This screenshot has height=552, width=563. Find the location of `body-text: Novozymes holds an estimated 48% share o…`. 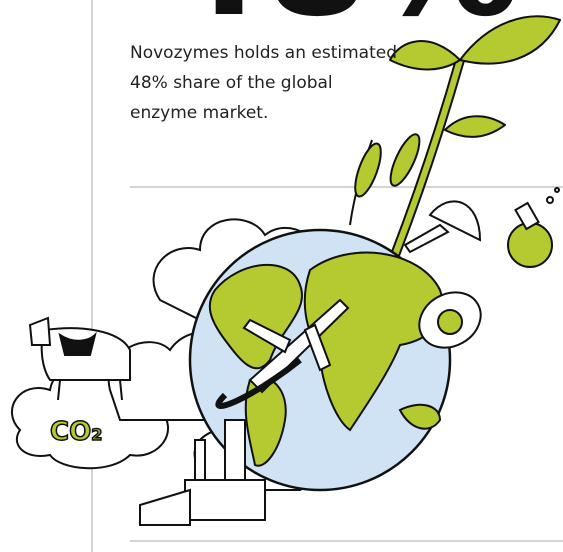

body-text: Novozymes holds an estimated 48% share o… is located at coordinates (263, 83).